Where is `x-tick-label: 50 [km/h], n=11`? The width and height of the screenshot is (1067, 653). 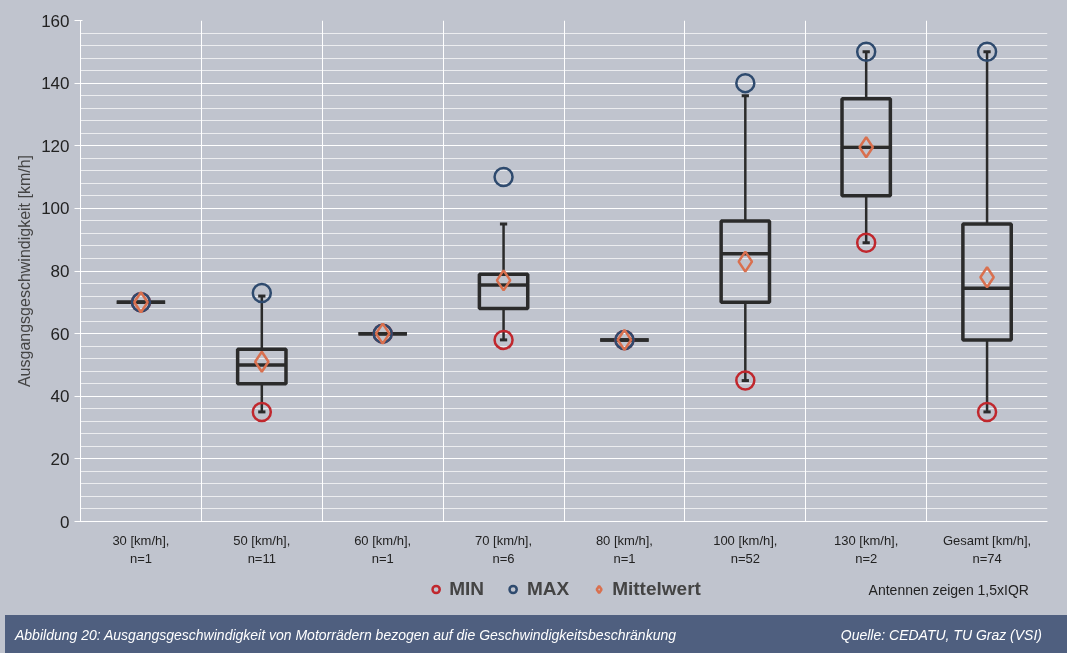
x-tick-label: 50 [km/h], n=11 is located at coordinates (262, 549).